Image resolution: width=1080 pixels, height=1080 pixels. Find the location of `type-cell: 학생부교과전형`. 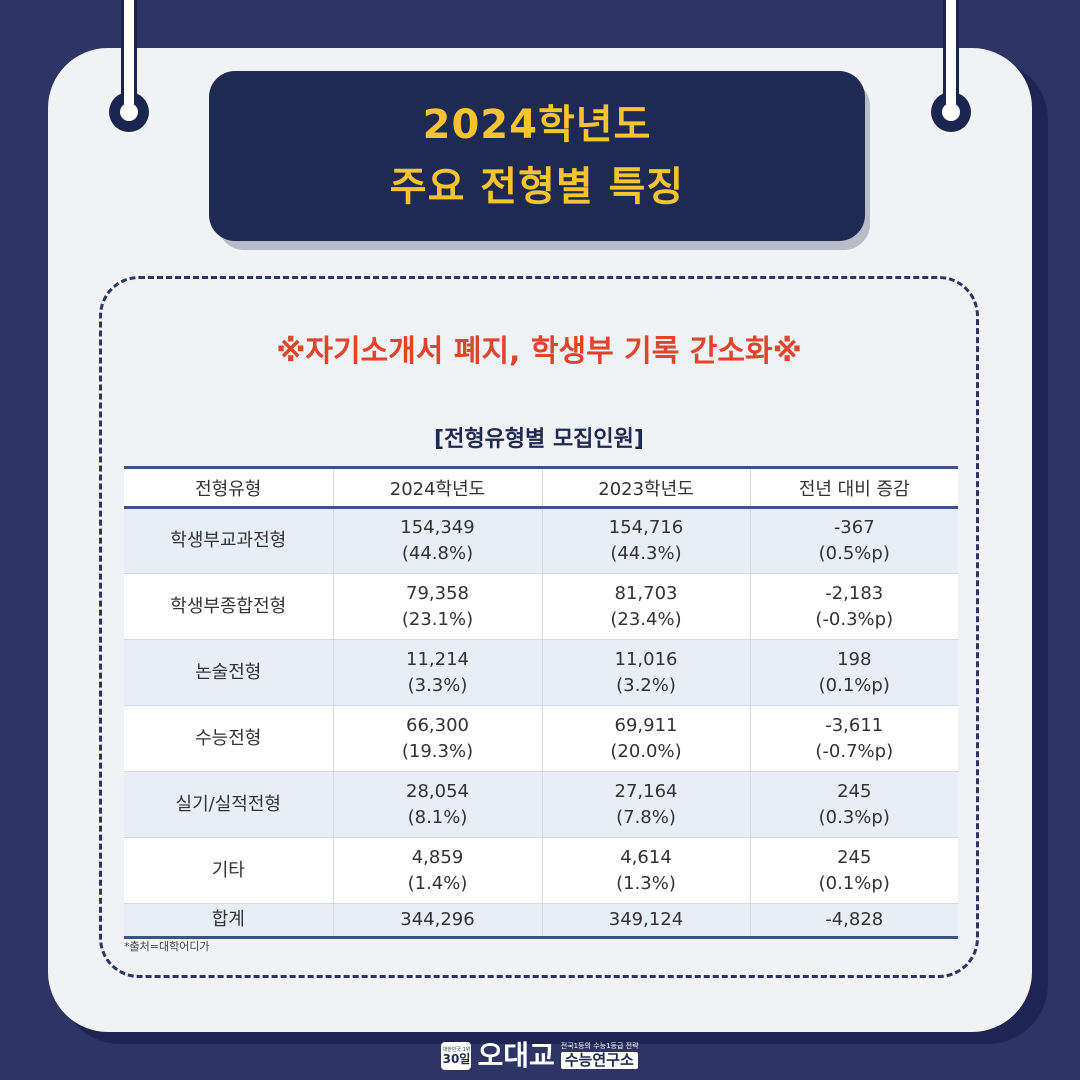

type-cell: 학생부교과전형 is located at coordinates (228, 540).